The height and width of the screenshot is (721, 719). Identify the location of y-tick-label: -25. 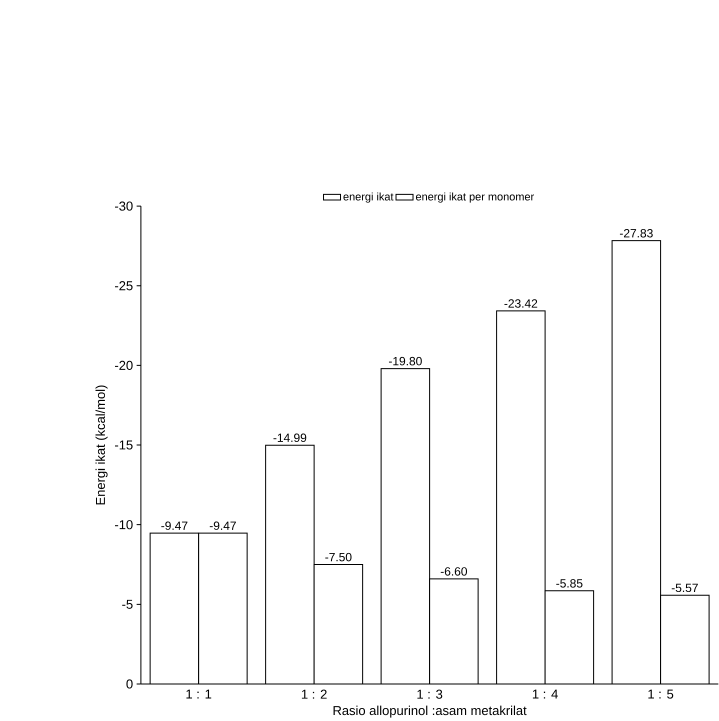
(124, 285).